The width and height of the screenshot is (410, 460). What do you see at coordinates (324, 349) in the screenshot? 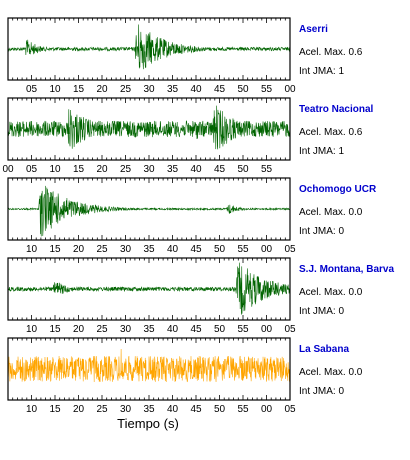
I see `station-name: La Sabana` at bounding box center [324, 349].